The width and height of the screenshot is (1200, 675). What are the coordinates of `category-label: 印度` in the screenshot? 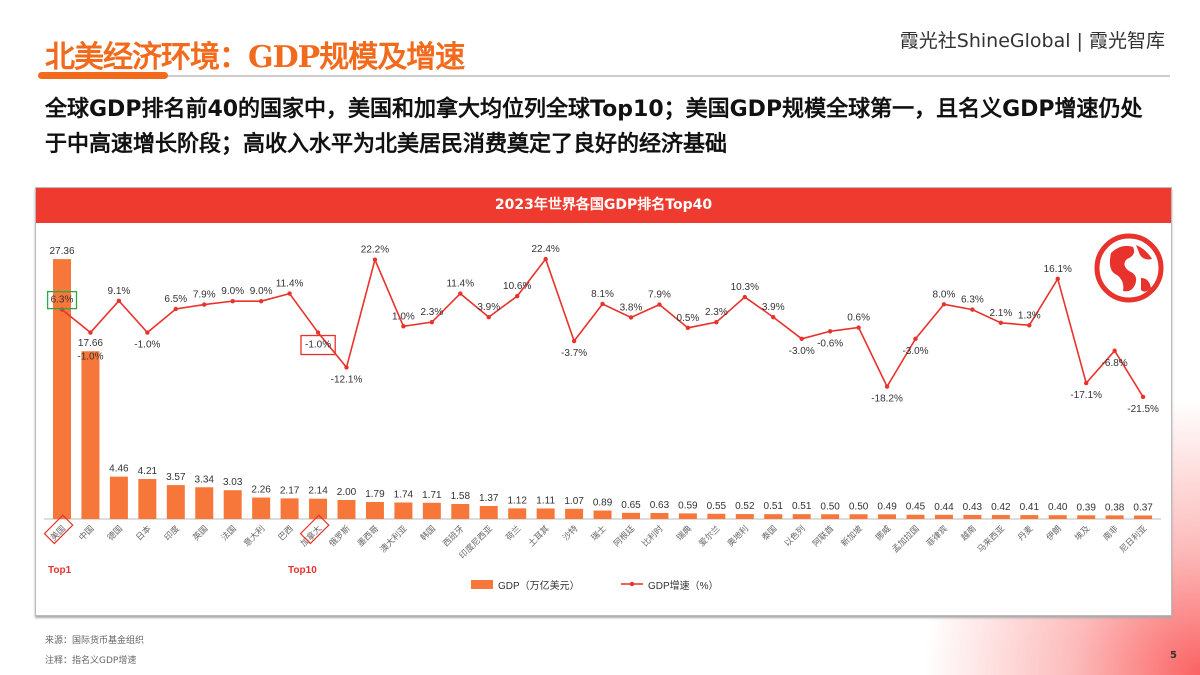 It's located at (171, 532).